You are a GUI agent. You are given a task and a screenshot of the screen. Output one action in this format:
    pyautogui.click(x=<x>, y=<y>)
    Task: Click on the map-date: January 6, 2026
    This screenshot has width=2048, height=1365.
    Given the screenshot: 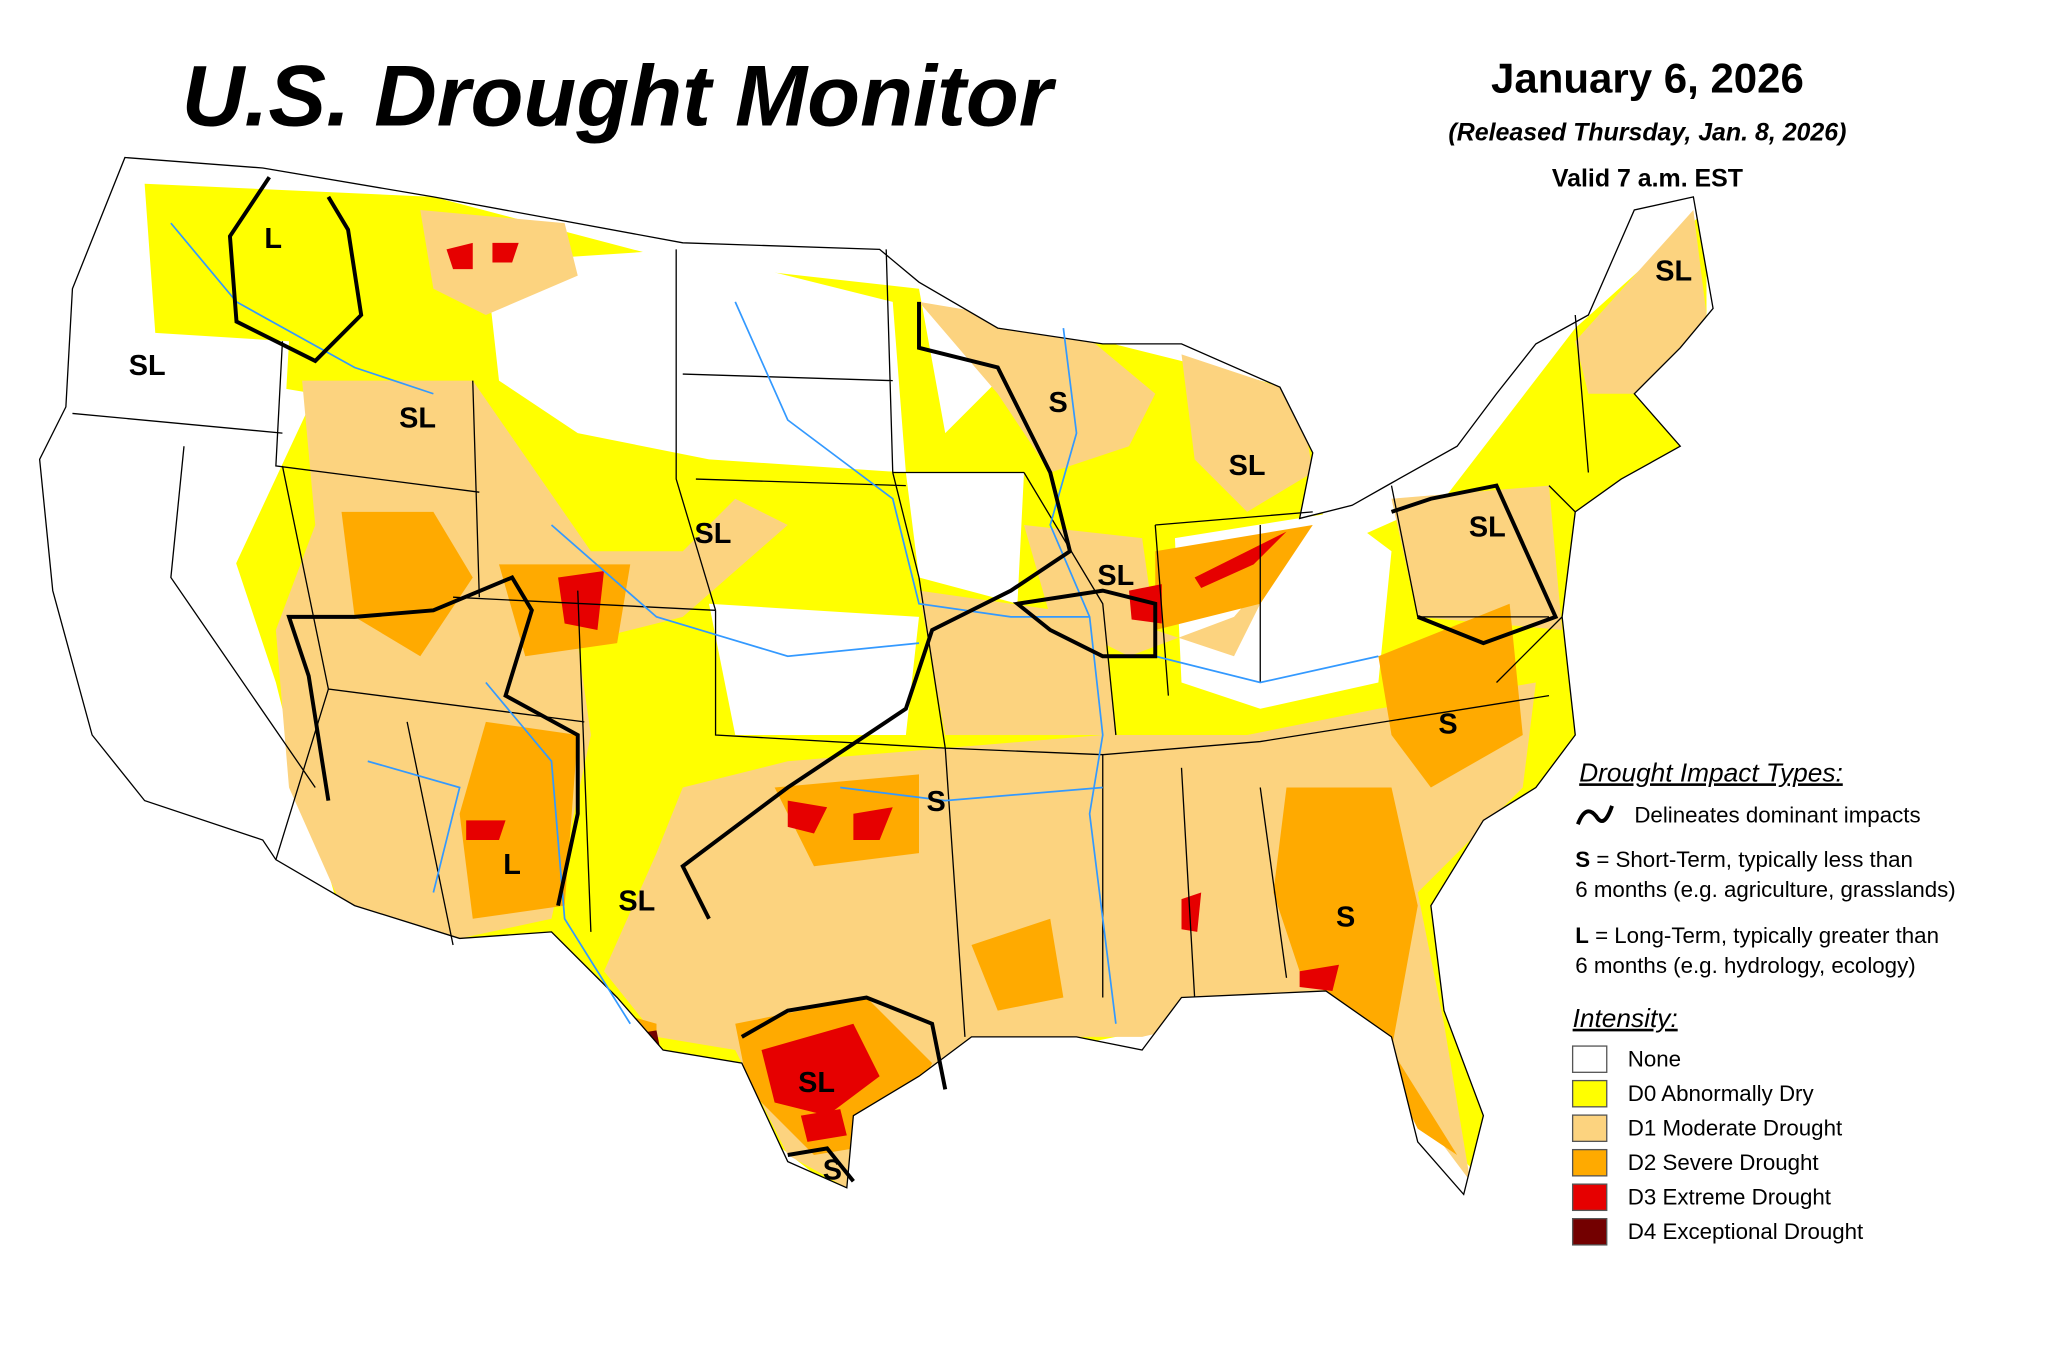 What is the action you would take?
    pyautogui.click(x=1647, y=77)
    